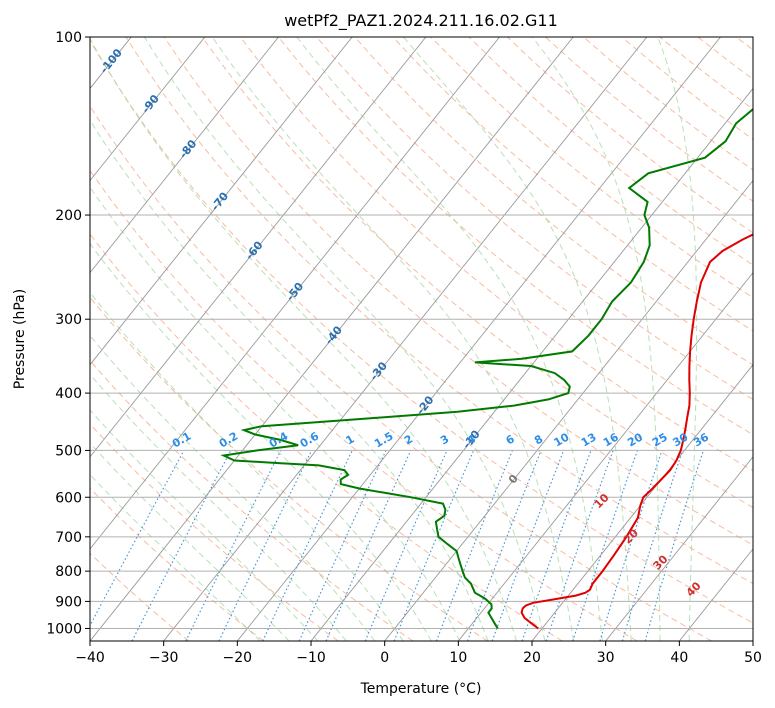  I want to click on isotherm-label: -80, so click(188, 149).